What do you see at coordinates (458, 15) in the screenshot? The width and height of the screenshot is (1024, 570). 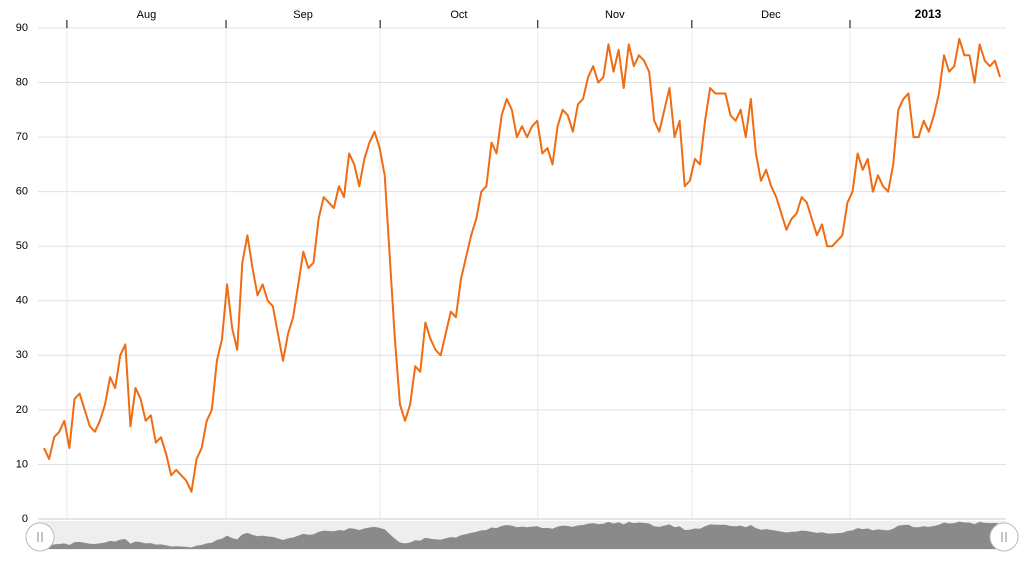 I see `x-tick-label: Oct` at bounding box center [458, 15].